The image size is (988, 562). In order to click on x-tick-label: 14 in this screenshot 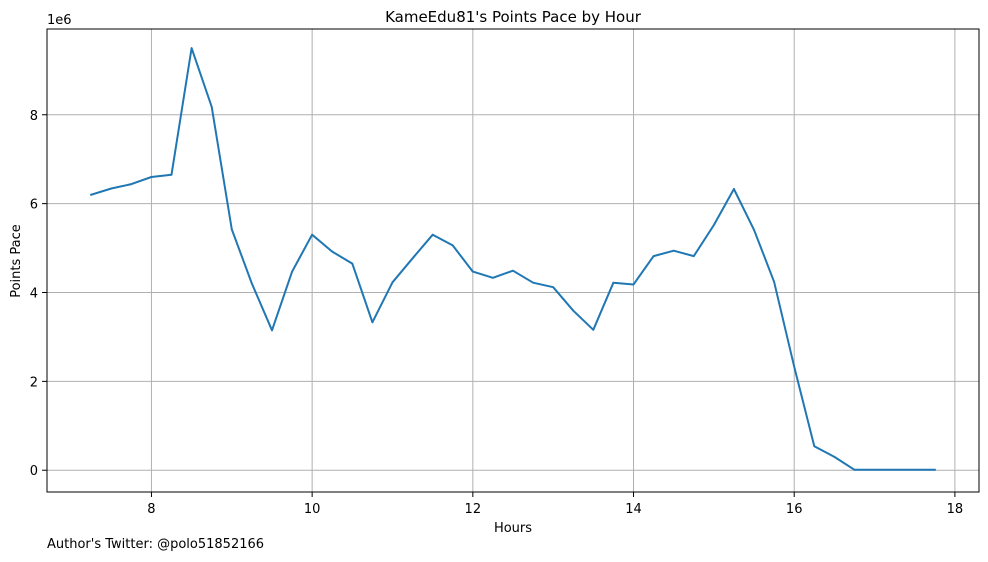, I will do `click(633, 509)`.